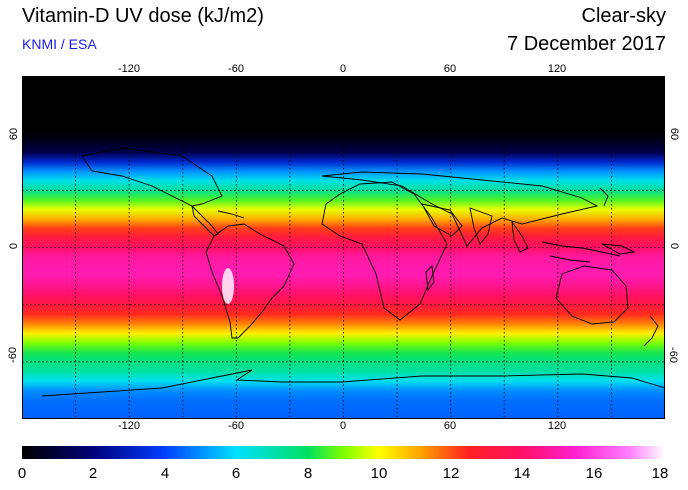 Image resolution: width=688 pixels, height=490 pixels. What do you see at coordinates (674, 134) in the screenshot?
I see `lat-tick-label-right: 60` at bounding box center [674, 134].